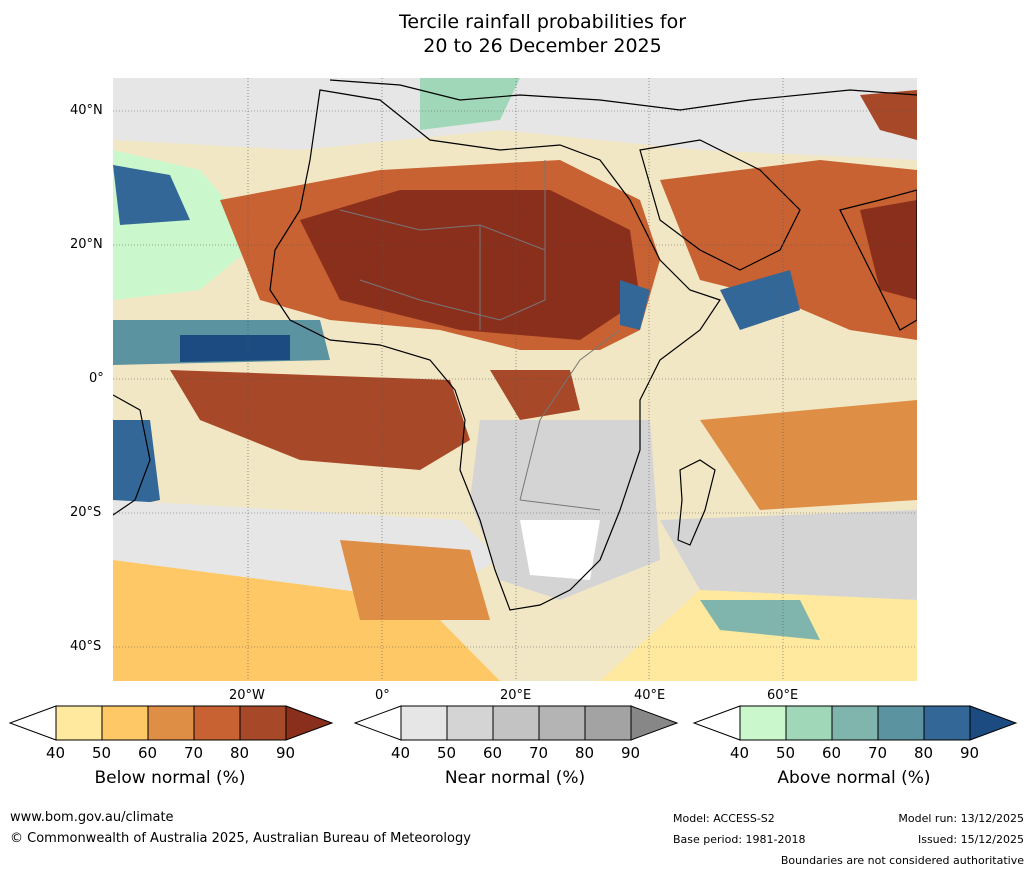 The height and width of the screenshot is (873, 1035). I want to click on region-horn-above, so click(635, 305).